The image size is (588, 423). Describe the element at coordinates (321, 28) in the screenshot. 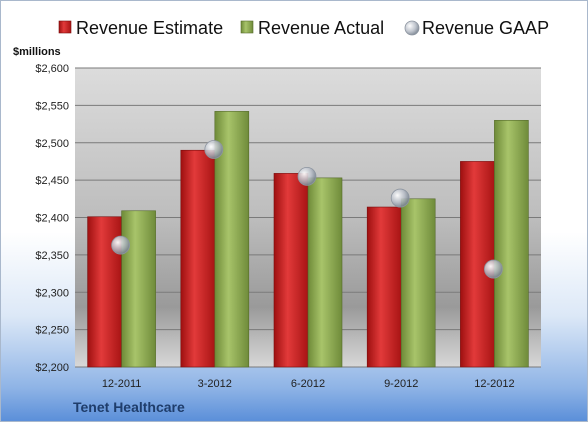

I see `legend-label: Revenue Actual` at that location.